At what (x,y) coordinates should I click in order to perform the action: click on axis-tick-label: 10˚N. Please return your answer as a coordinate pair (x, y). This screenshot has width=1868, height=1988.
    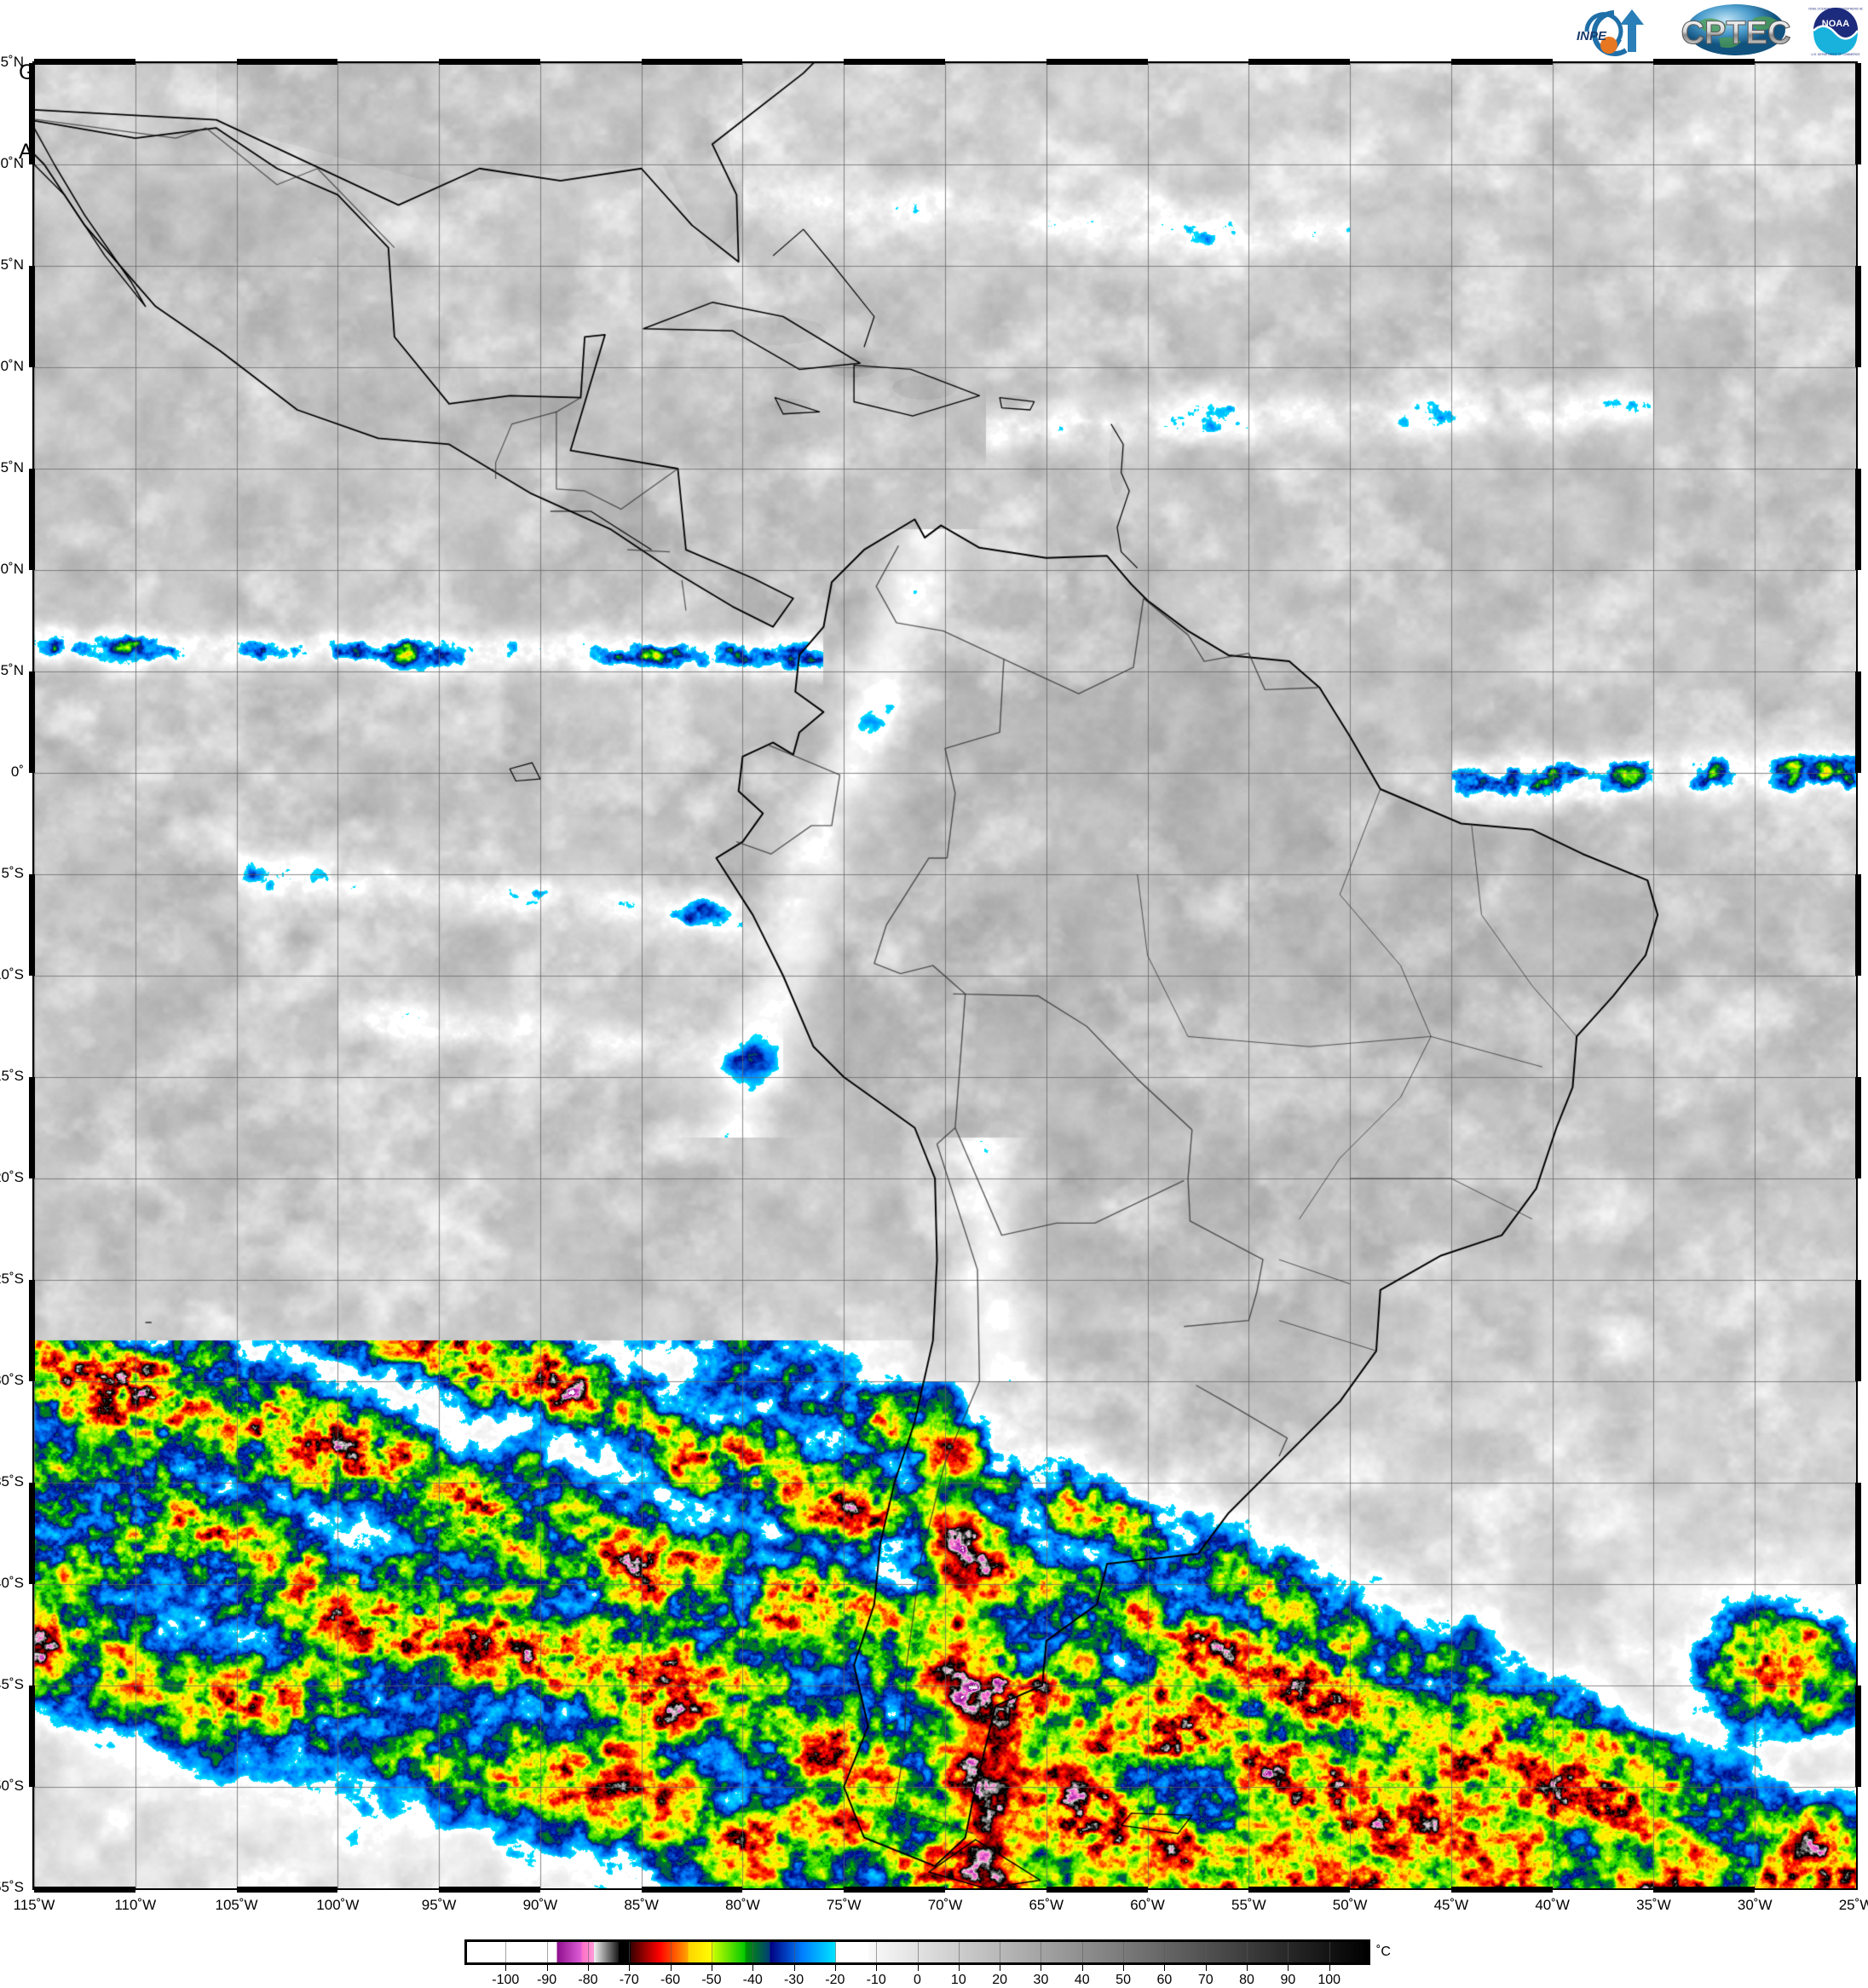
    Looking at the image, I should click on (12, 569).